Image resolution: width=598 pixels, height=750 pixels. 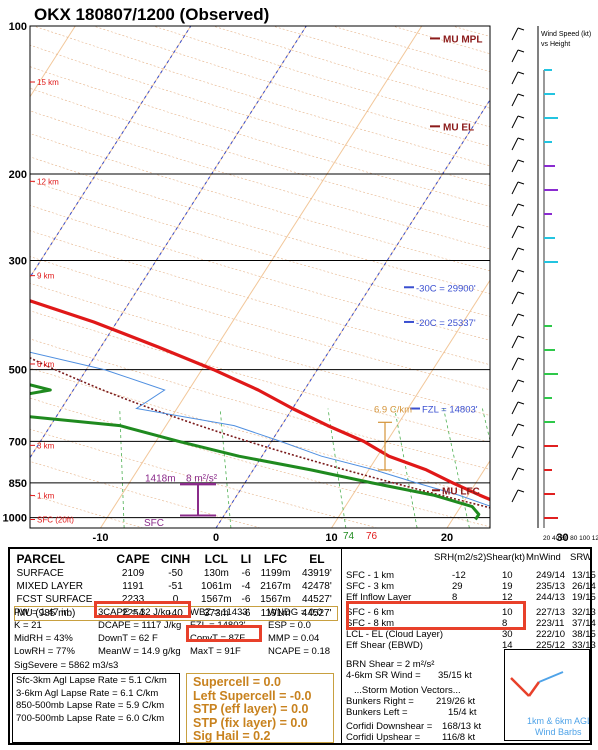 I want to click on hodograph-inset: 1km & 6km AGL Wind Barbs, so click(x=548, y=695).